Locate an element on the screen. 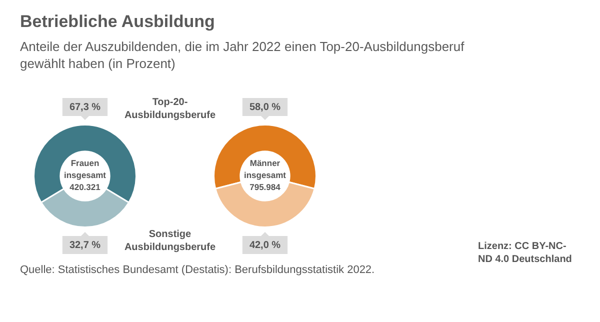 This screenshot has width=600, height=322. data-label: 58,0 % is located at coordinates (265, 107).